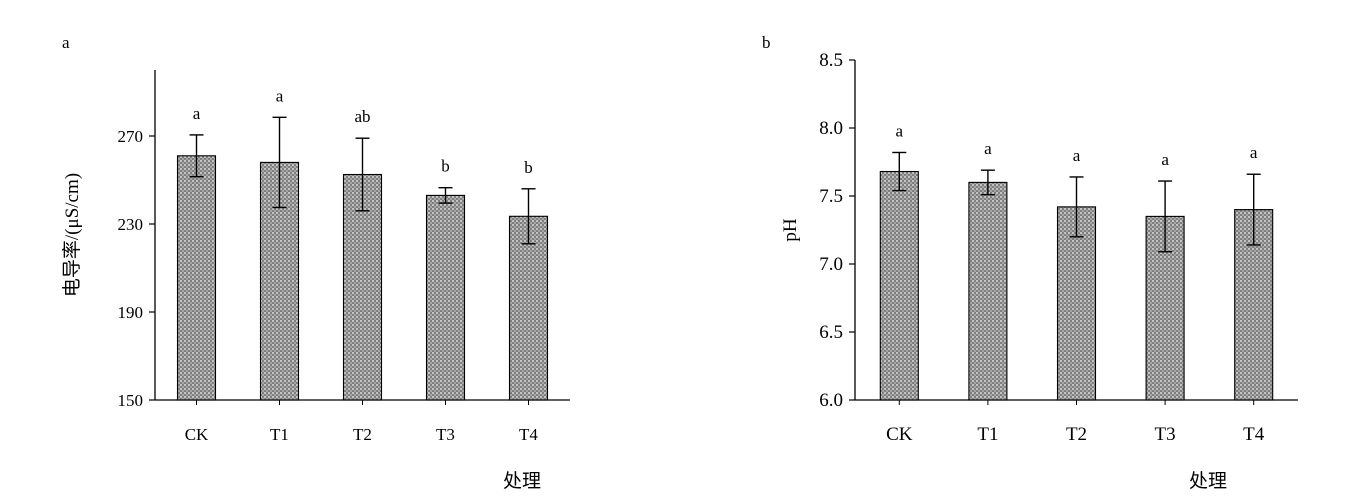 The image size is (1369, 502). I want to click on y-tick-label: 8.5, so click(831, 60).